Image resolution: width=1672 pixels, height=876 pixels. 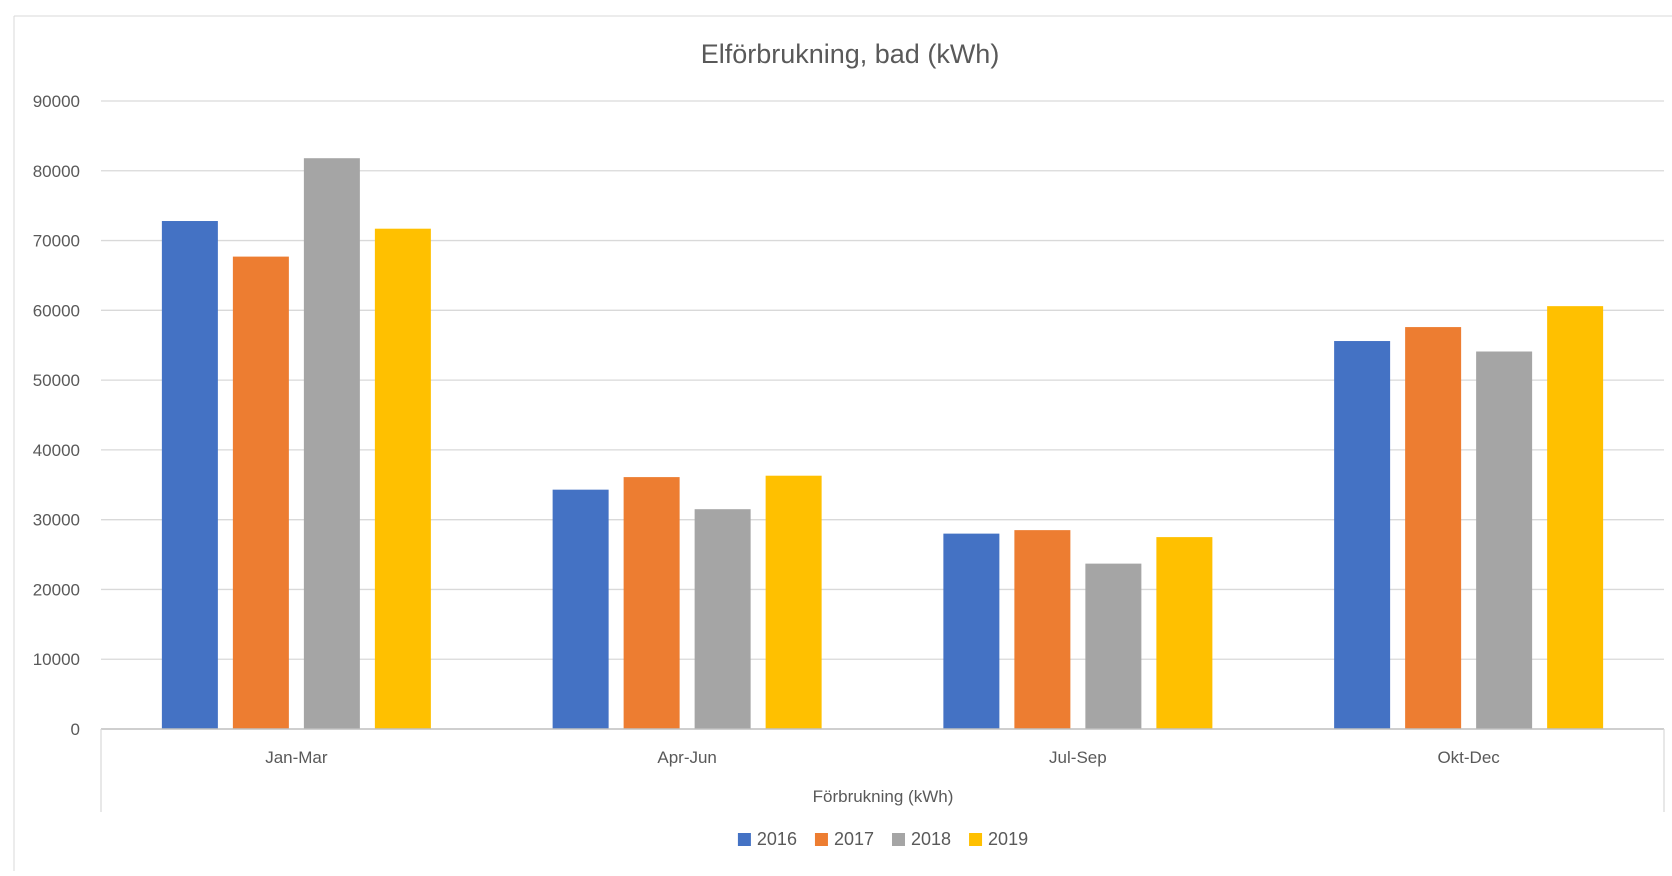 I want to click on bar-2018-Okt-Dec, so click(x=1504, y=540).